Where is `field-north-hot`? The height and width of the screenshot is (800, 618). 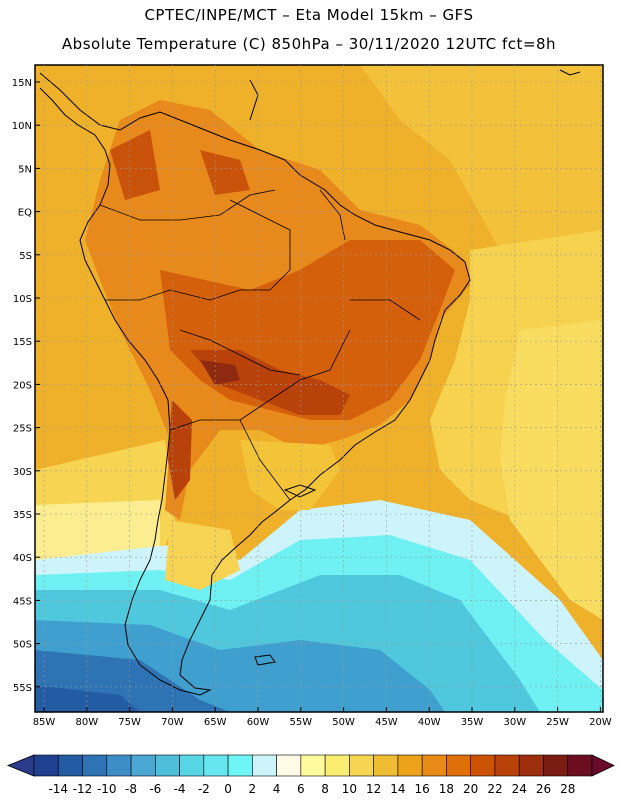 field-north-hot is located at coordinates (135, 165).